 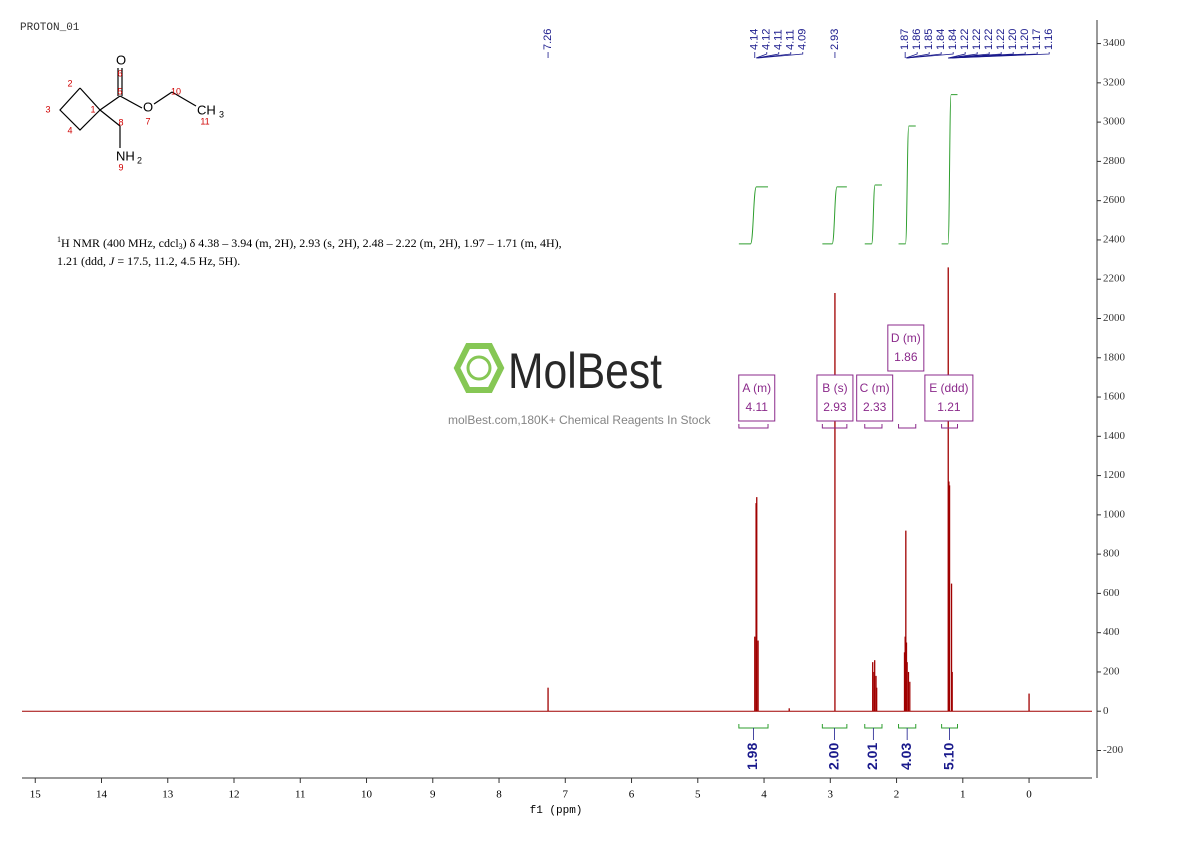 I want to click on y-tick-label: 2200, so click(x=1114, y=279).